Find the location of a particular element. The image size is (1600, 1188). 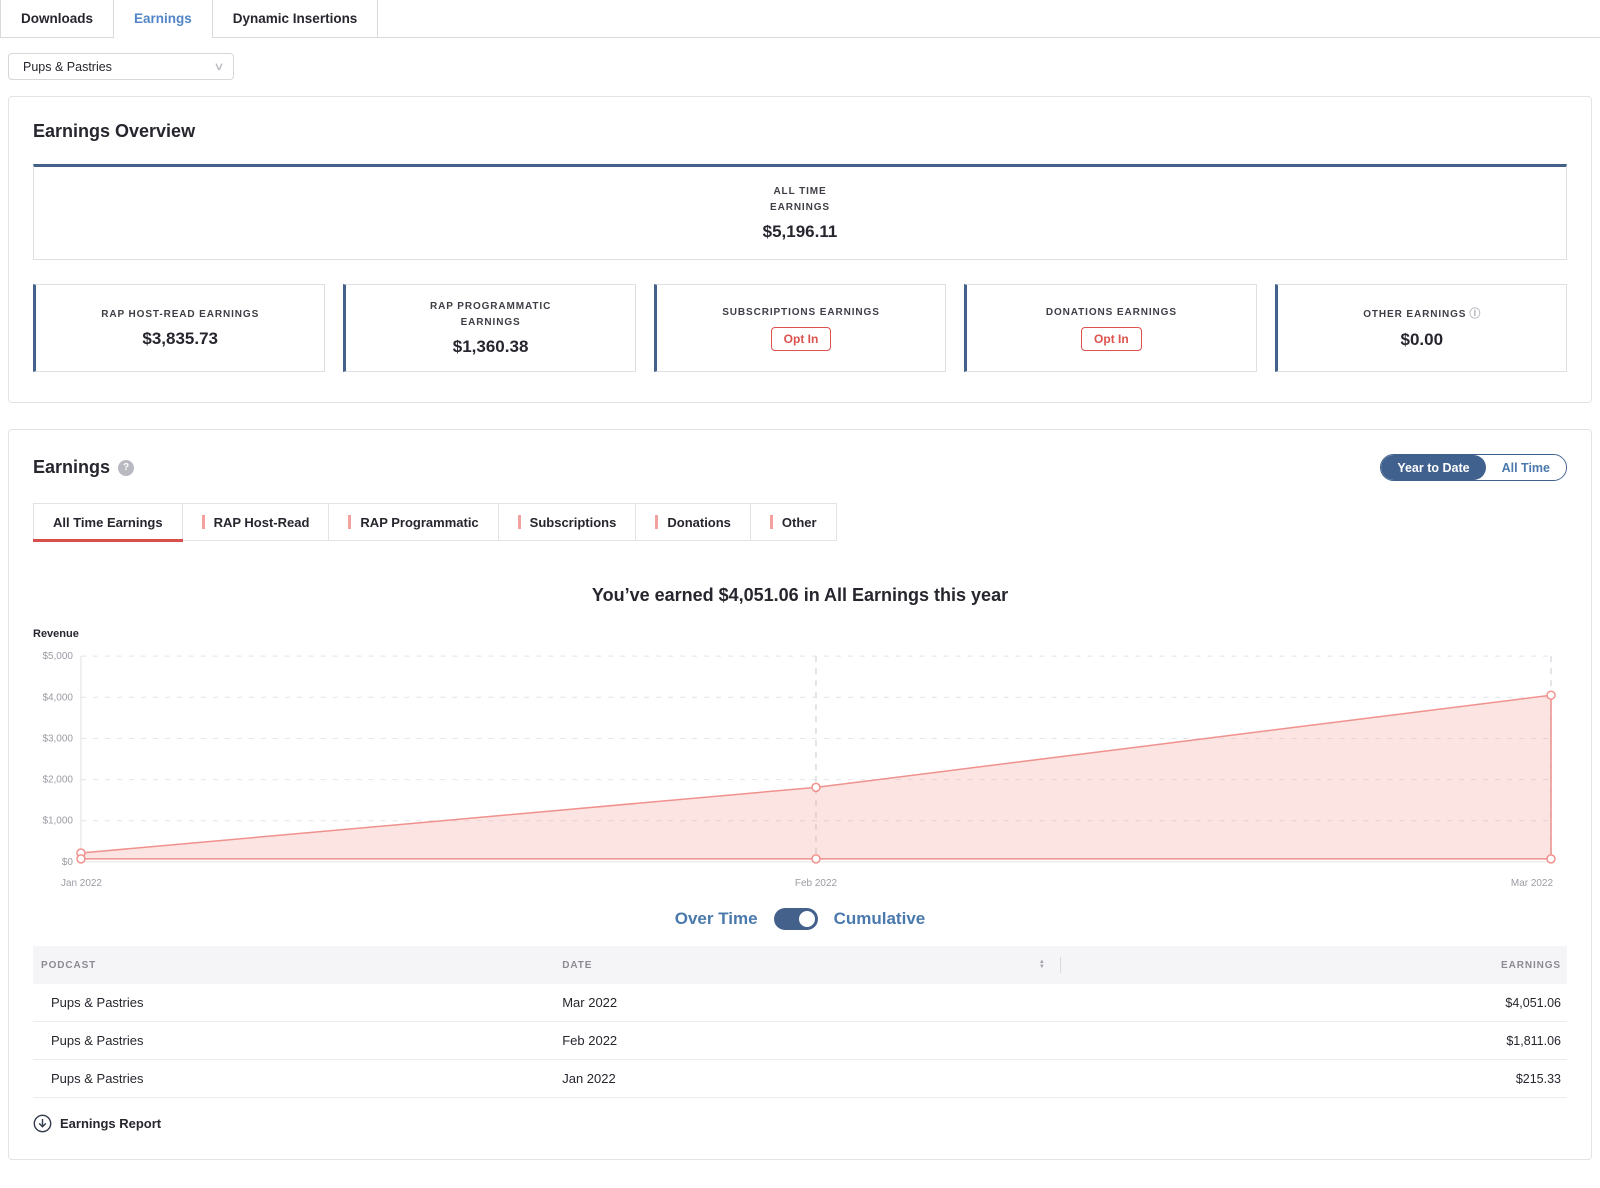

earnings-title: Earnings is located at coordinates (72, 467).